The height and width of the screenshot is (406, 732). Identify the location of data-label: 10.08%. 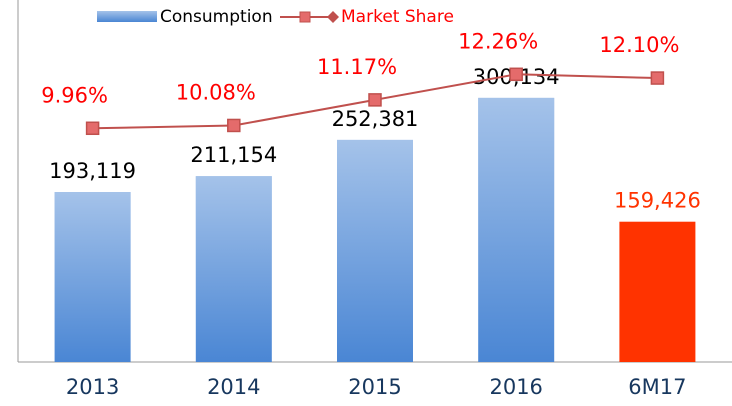
(216, 92).